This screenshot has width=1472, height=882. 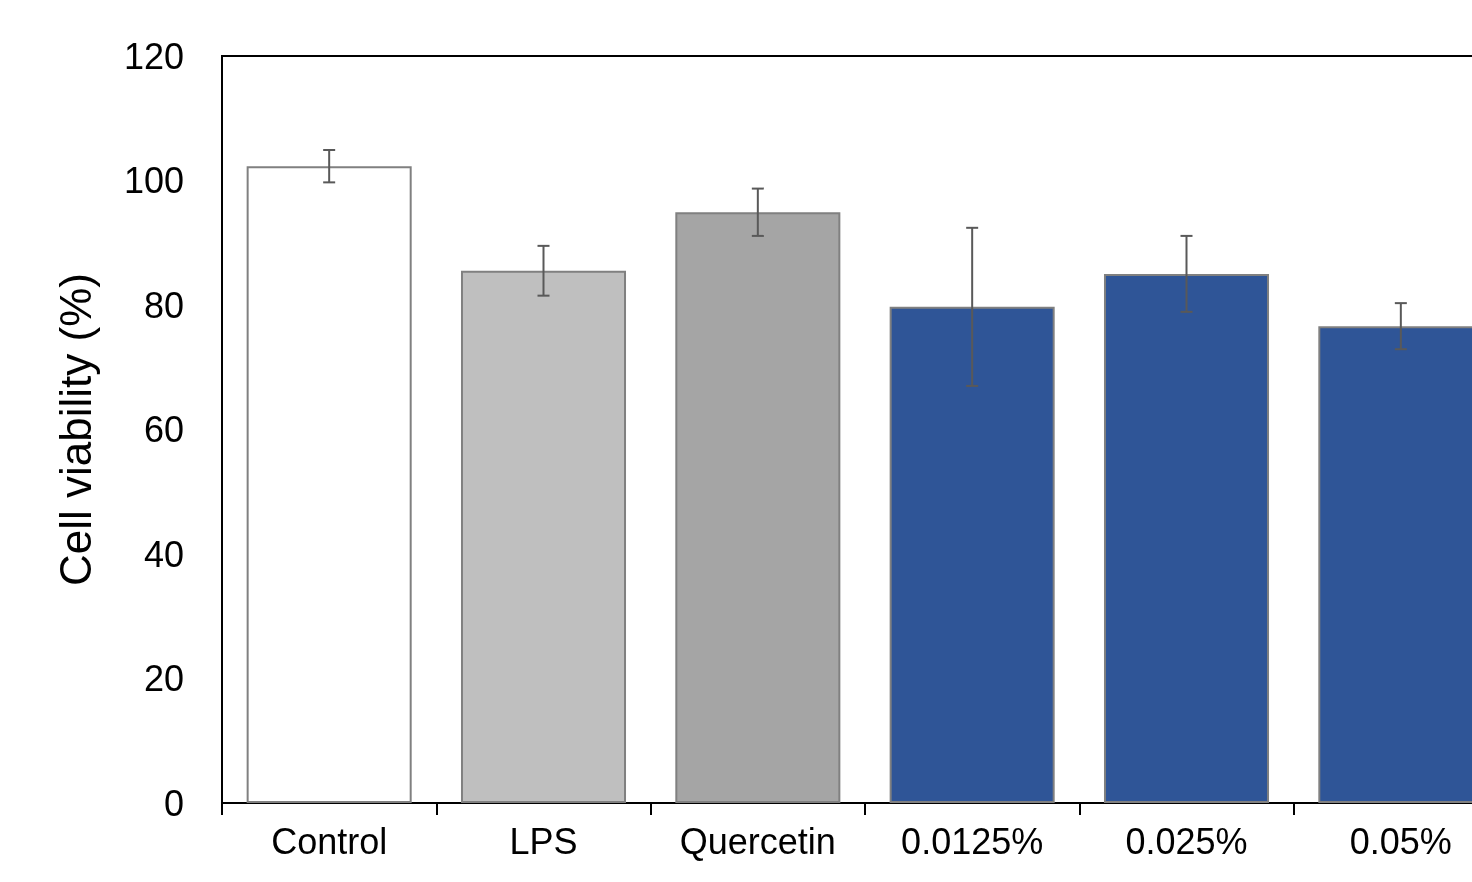 I want to click on x-tick-label: LPS, so click(x=543, y=841).